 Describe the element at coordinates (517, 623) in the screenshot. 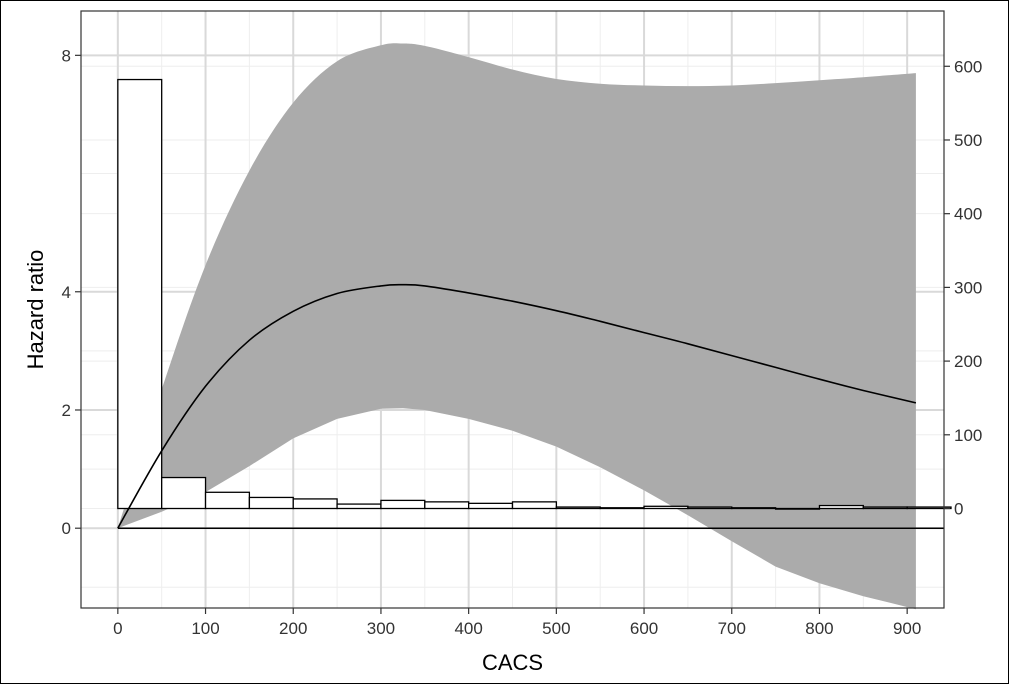

I see `bottom-axis: 0 100 200 300 400 500 600 700 800 900` at that location.